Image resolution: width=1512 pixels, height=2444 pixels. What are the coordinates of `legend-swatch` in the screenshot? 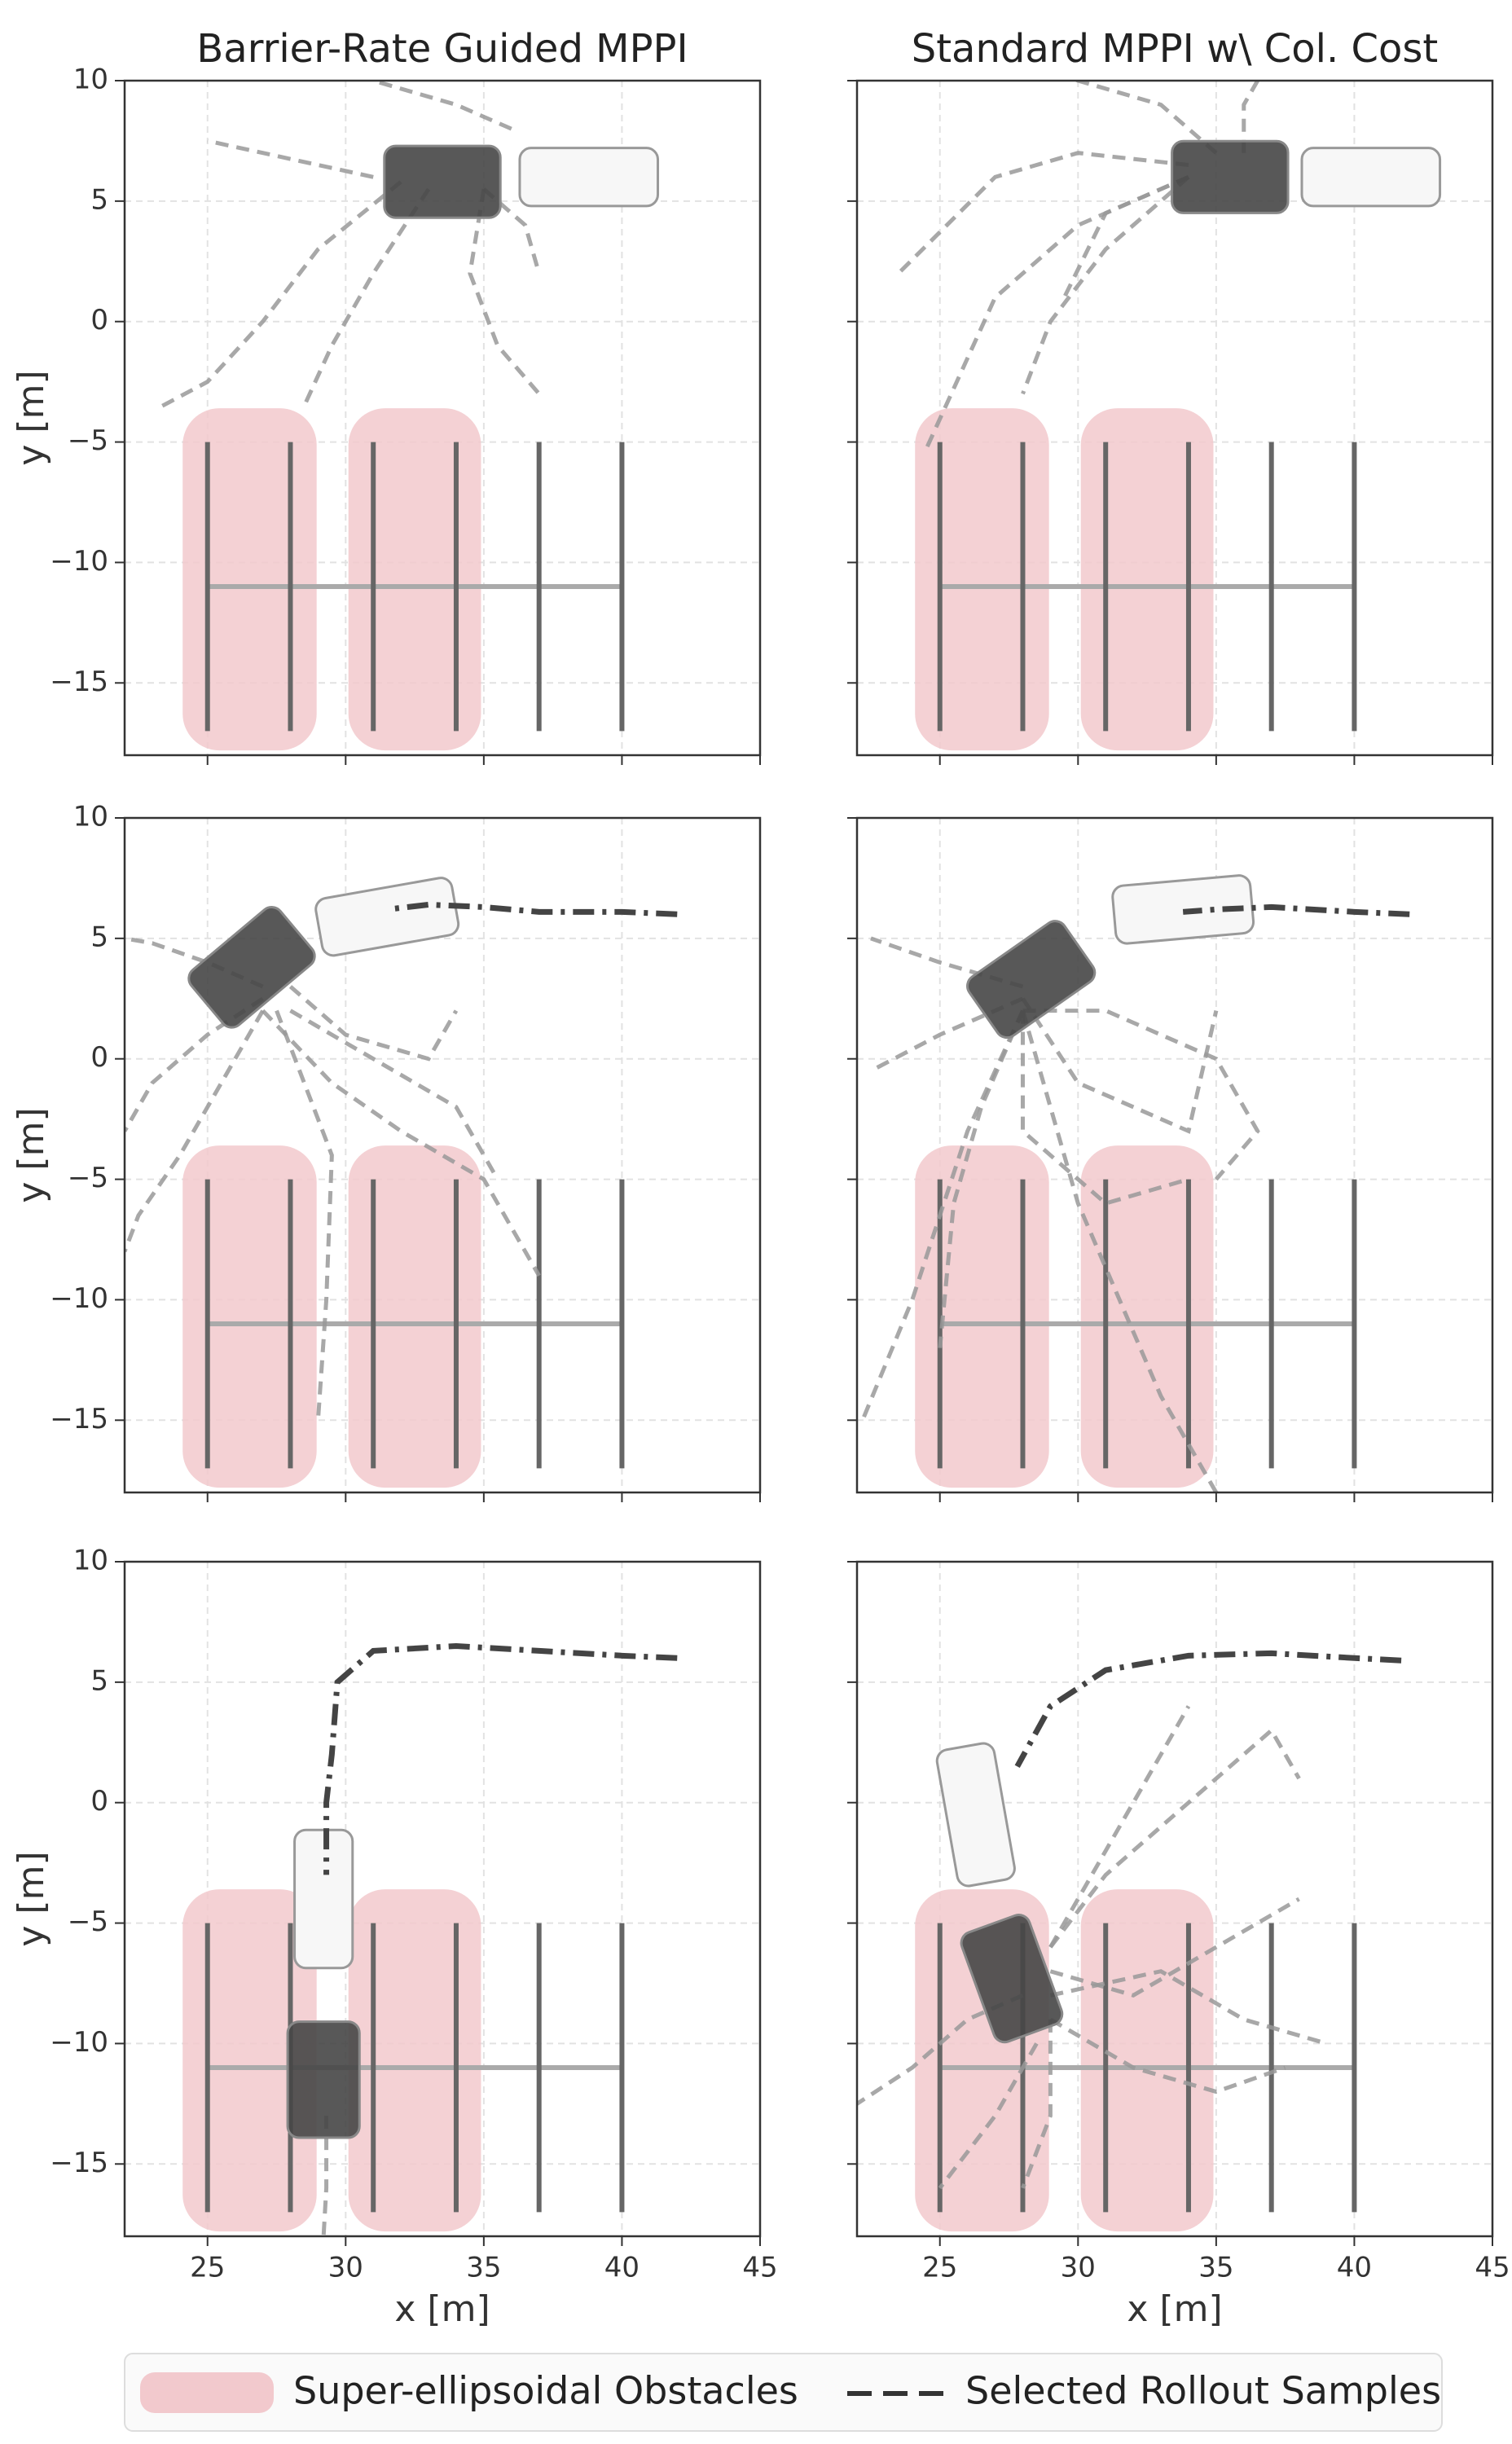 It's located at (207, 2392).